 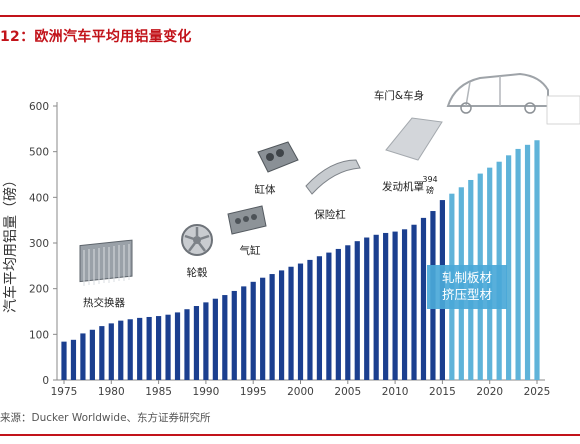 I want to click on actual-bar-2010, so click(x=395, y=305).